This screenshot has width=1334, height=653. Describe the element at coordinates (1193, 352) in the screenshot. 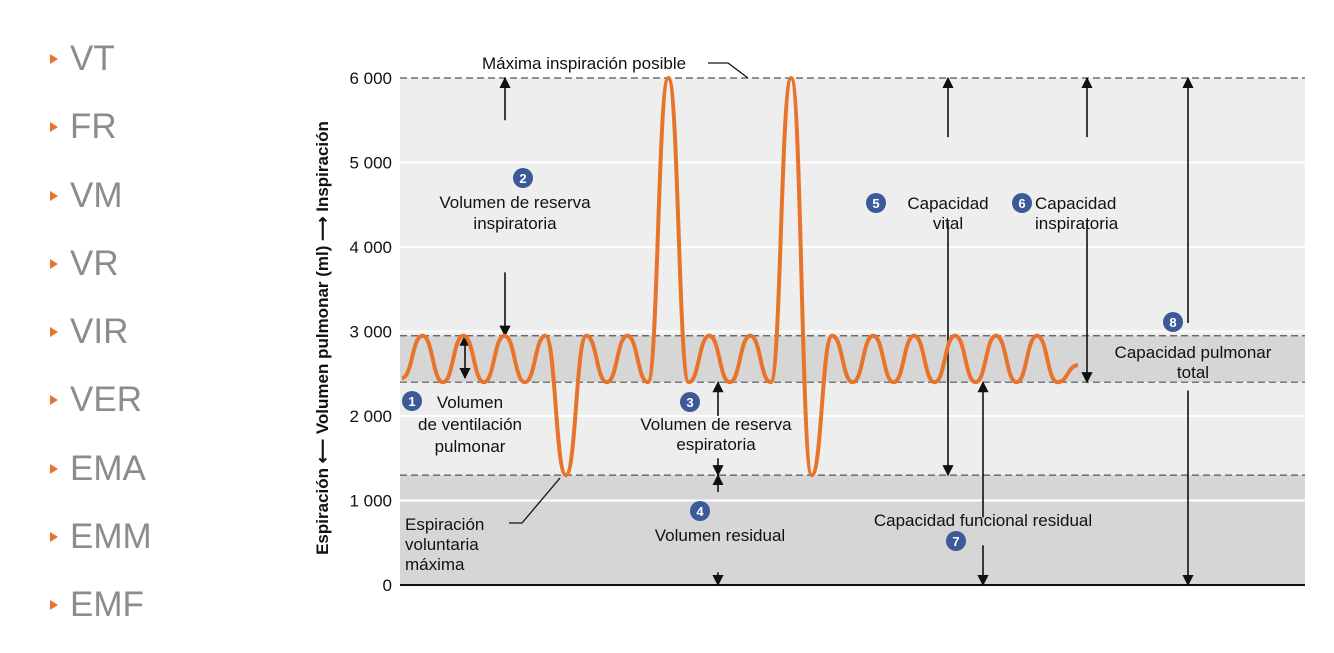

I see `annotation-text: Capacidad pulmonar` at that location.